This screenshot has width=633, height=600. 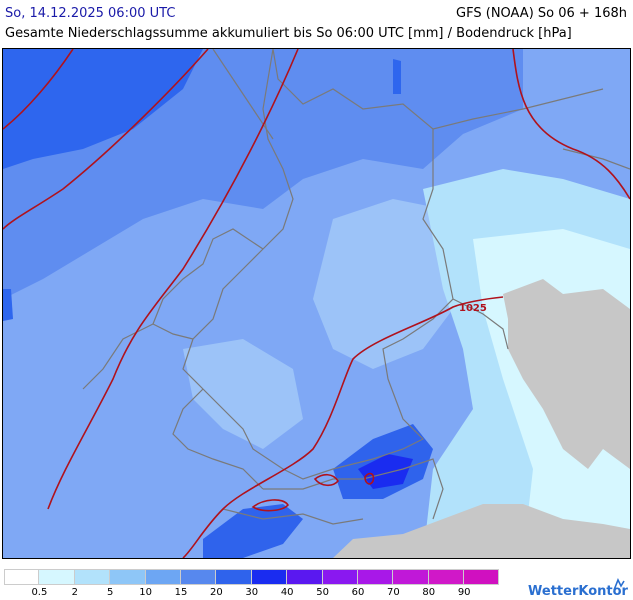 I want to click on forecast-datetime: So, 14.12.2025 06:00 UTC, so click(x=90, y=13).